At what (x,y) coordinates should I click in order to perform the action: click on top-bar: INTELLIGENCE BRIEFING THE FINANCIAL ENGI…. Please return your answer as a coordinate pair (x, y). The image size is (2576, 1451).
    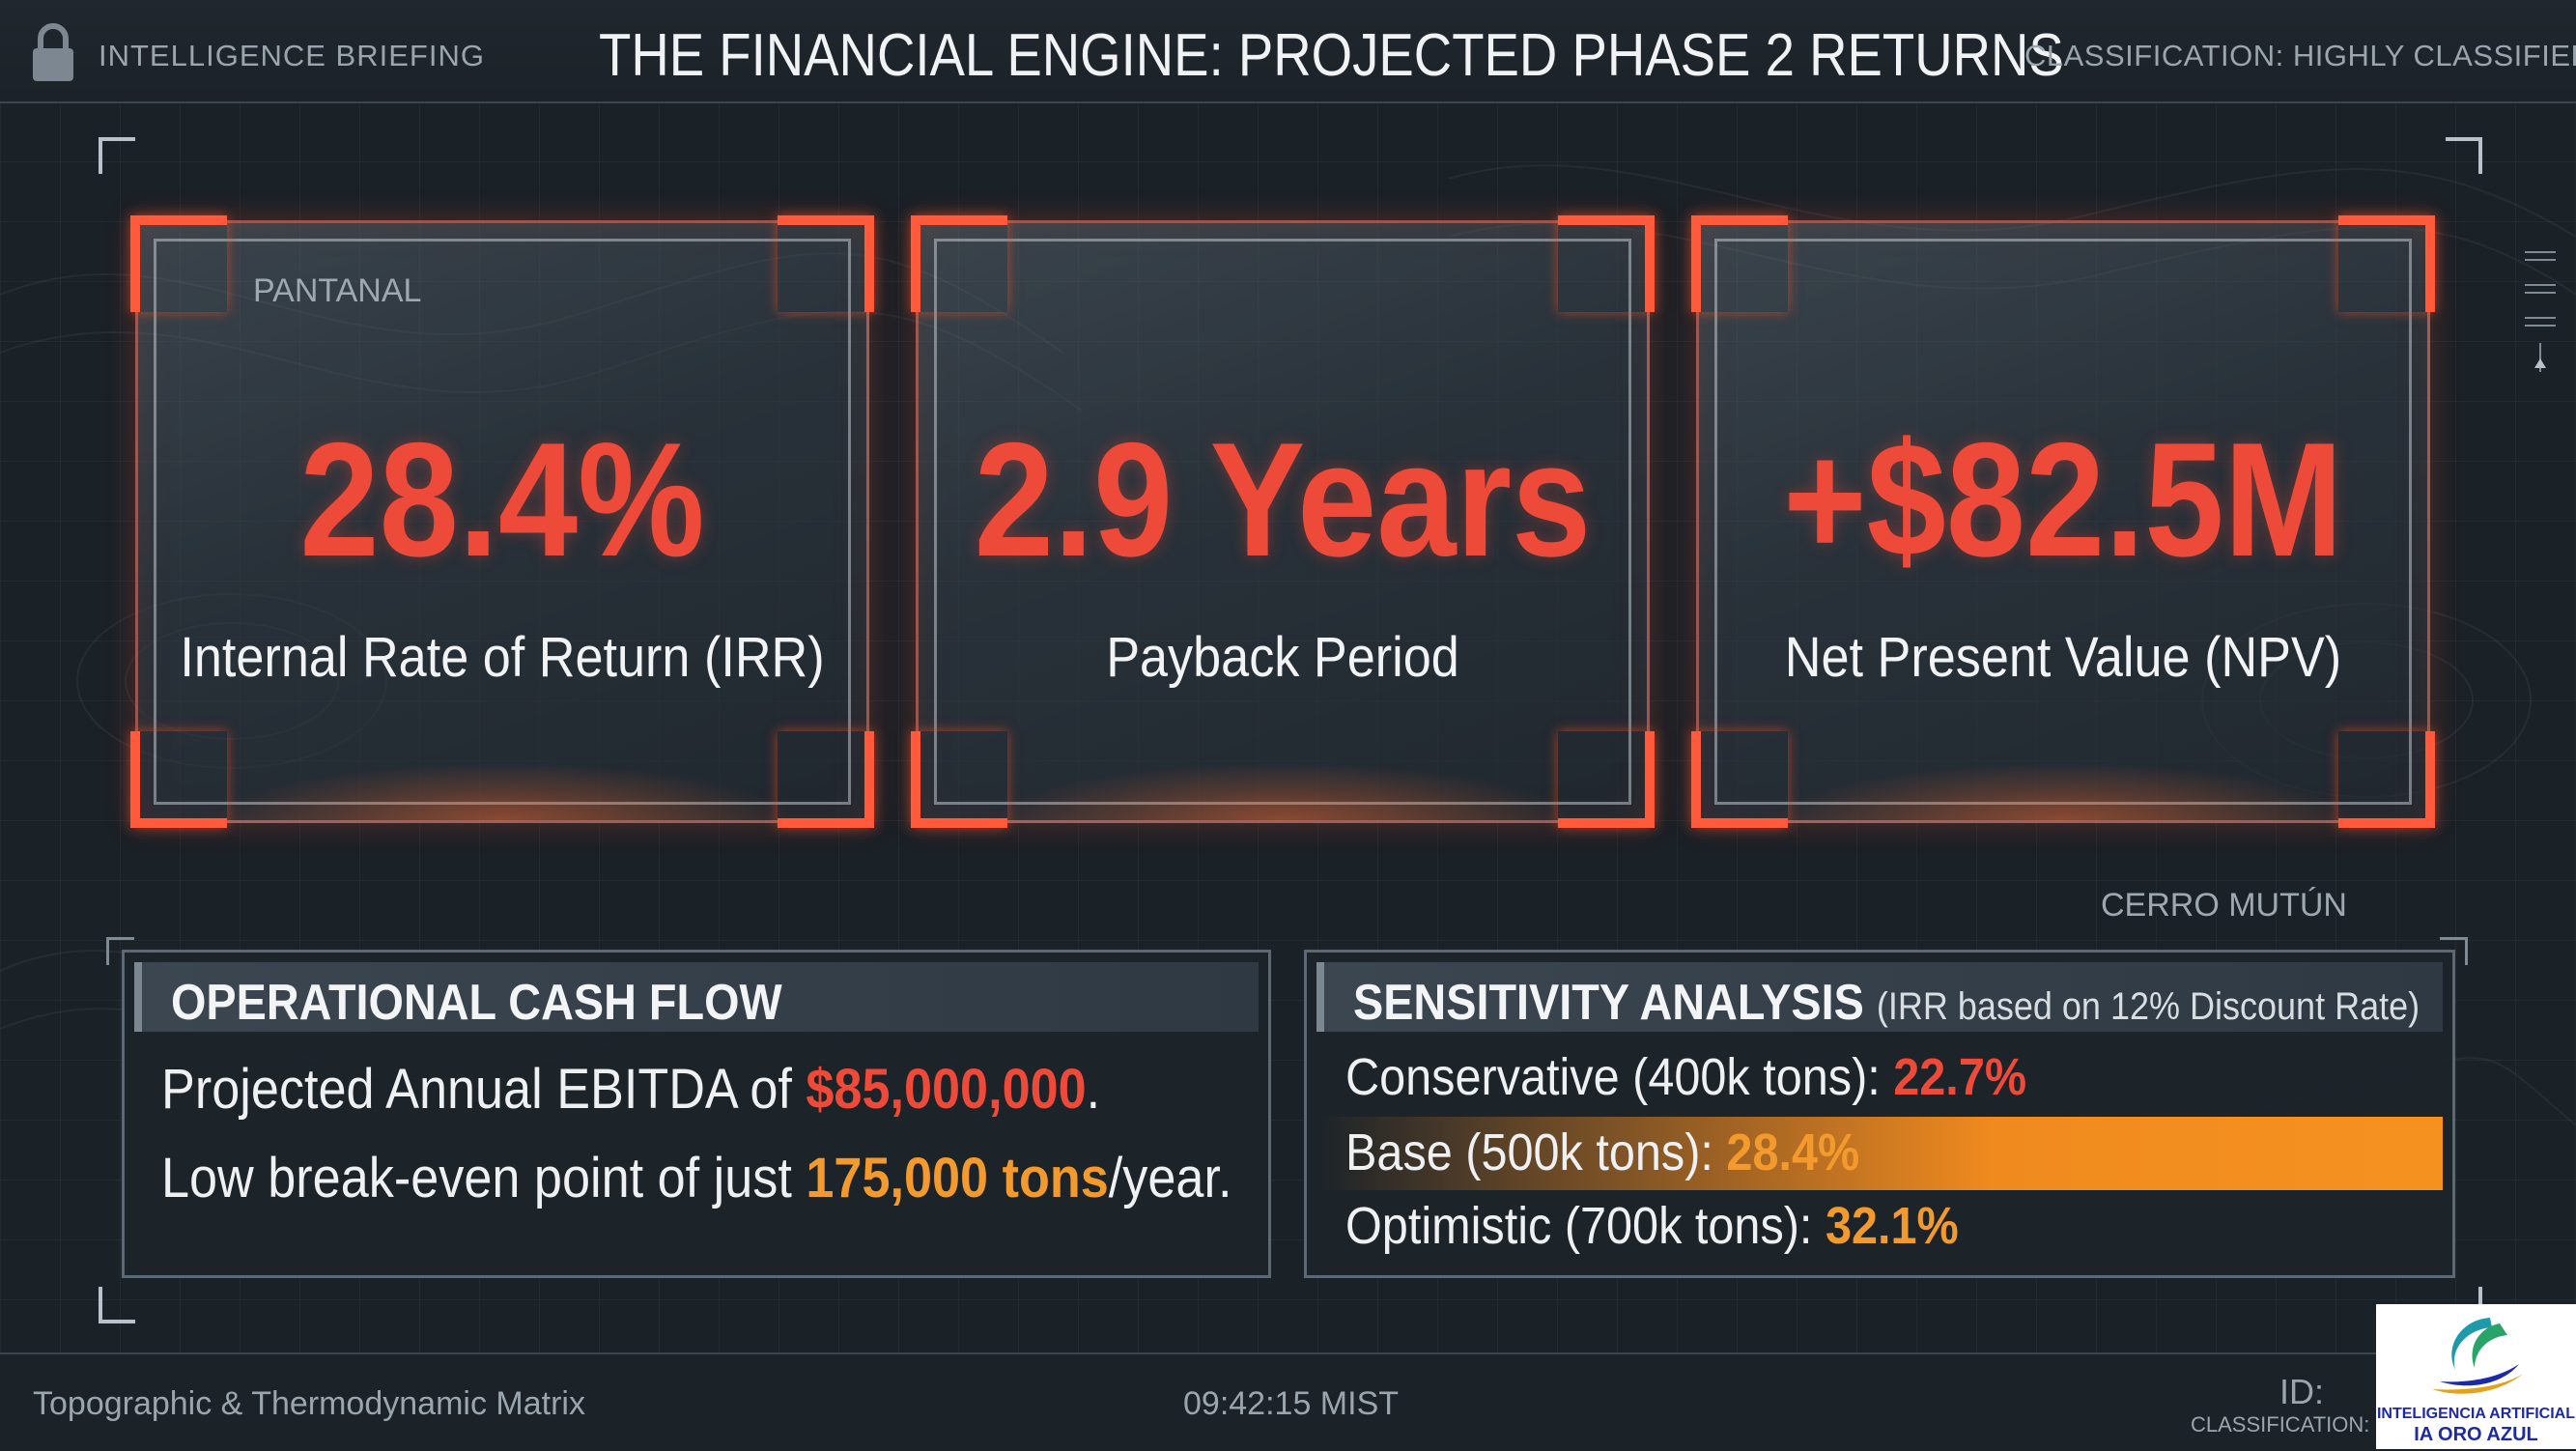
    Looking at the image, I should click on (1288, 52).